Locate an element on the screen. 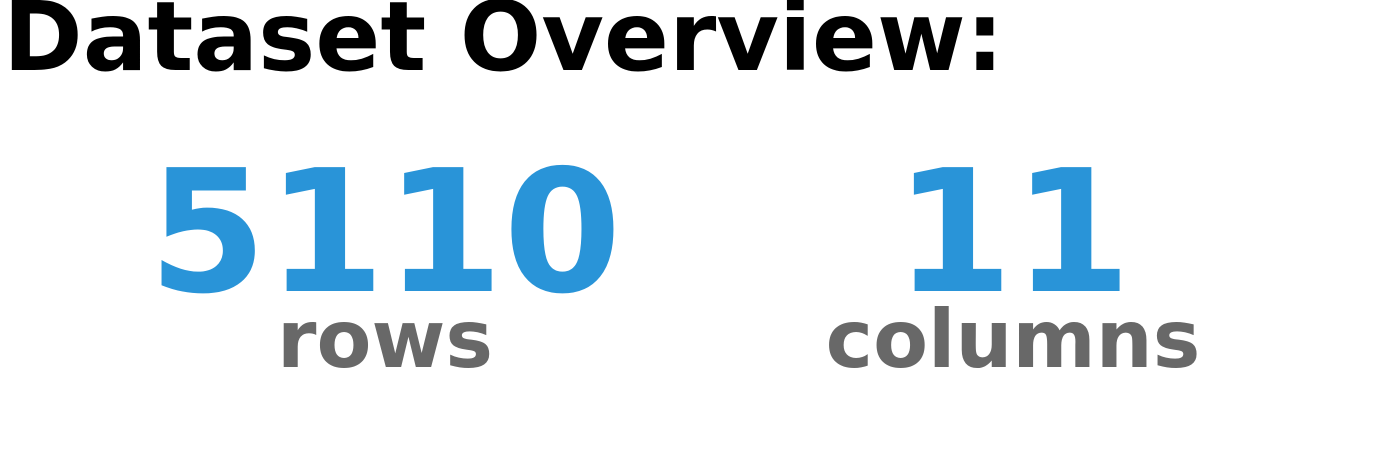  rows-count: 5110 is located at coordinates (385, 233).